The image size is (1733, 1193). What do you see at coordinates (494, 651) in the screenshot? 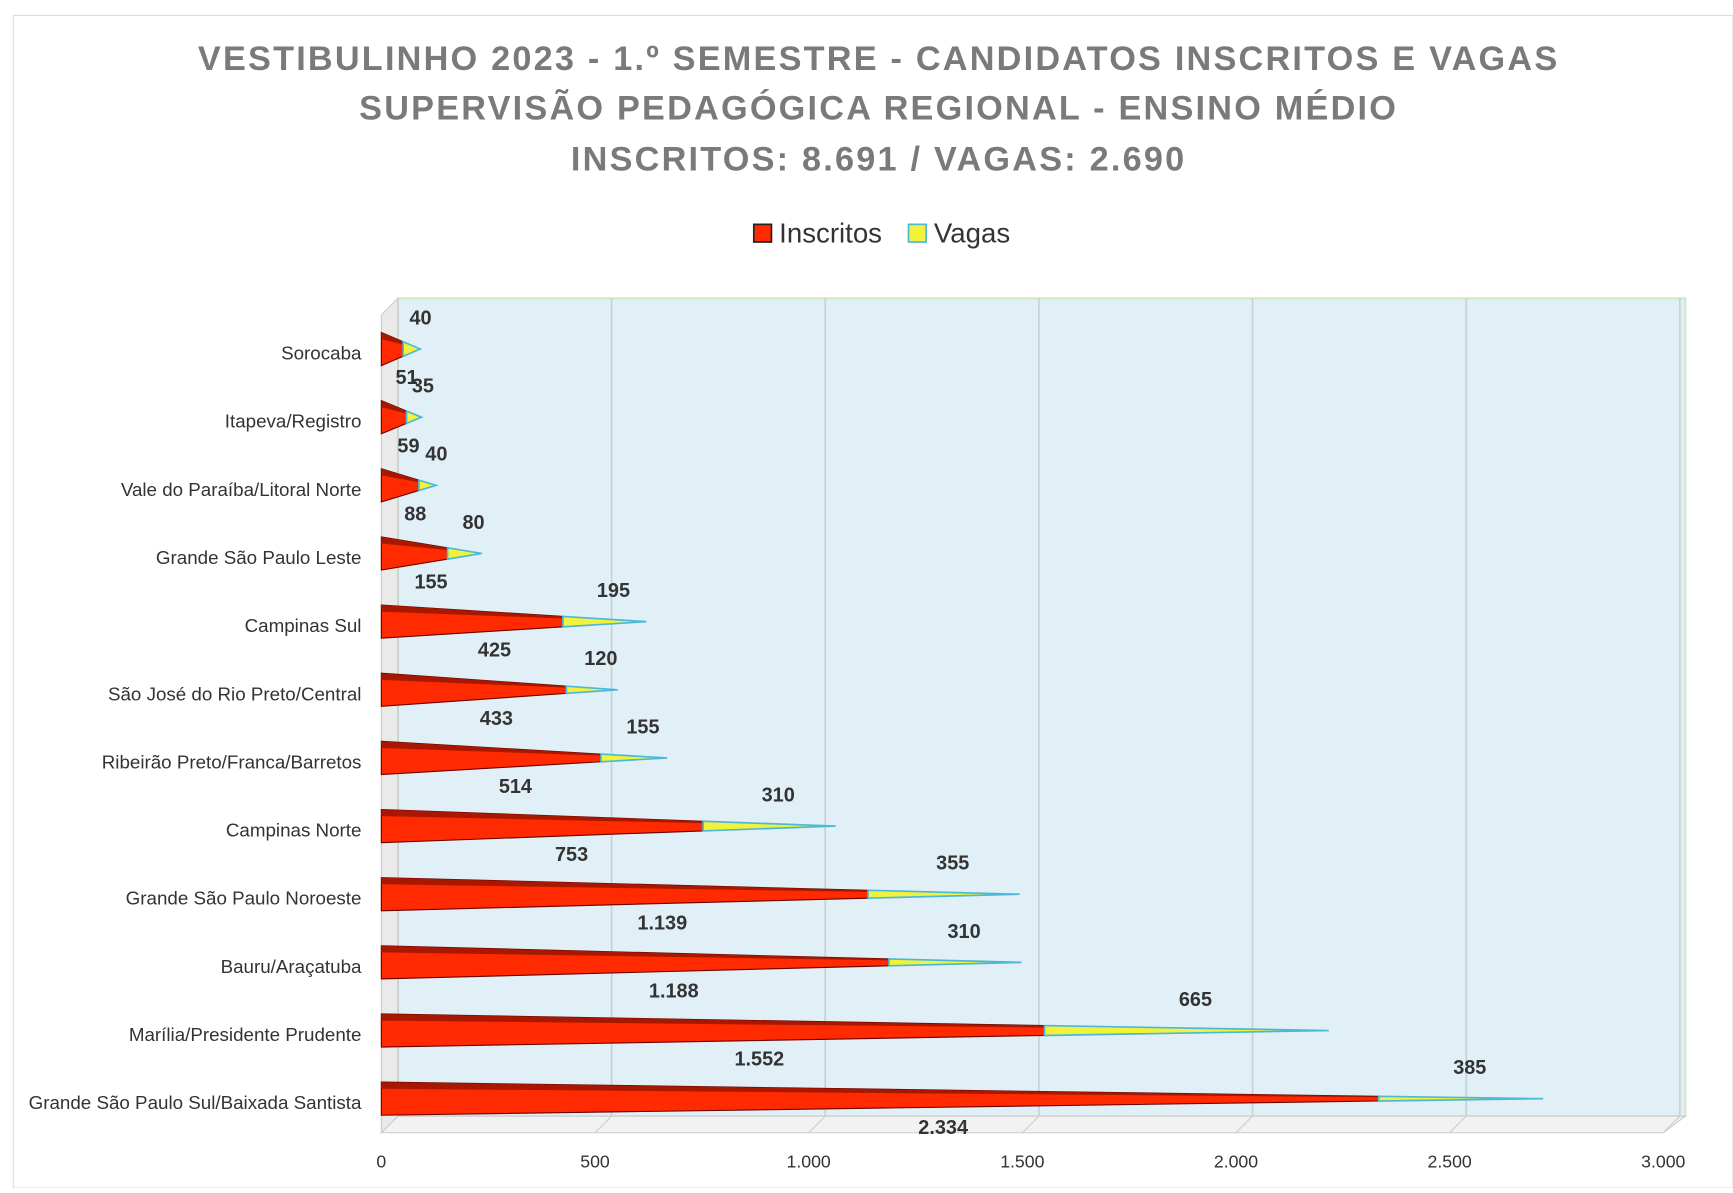
I see `data-label: 425` at bounding box center [494, 651].